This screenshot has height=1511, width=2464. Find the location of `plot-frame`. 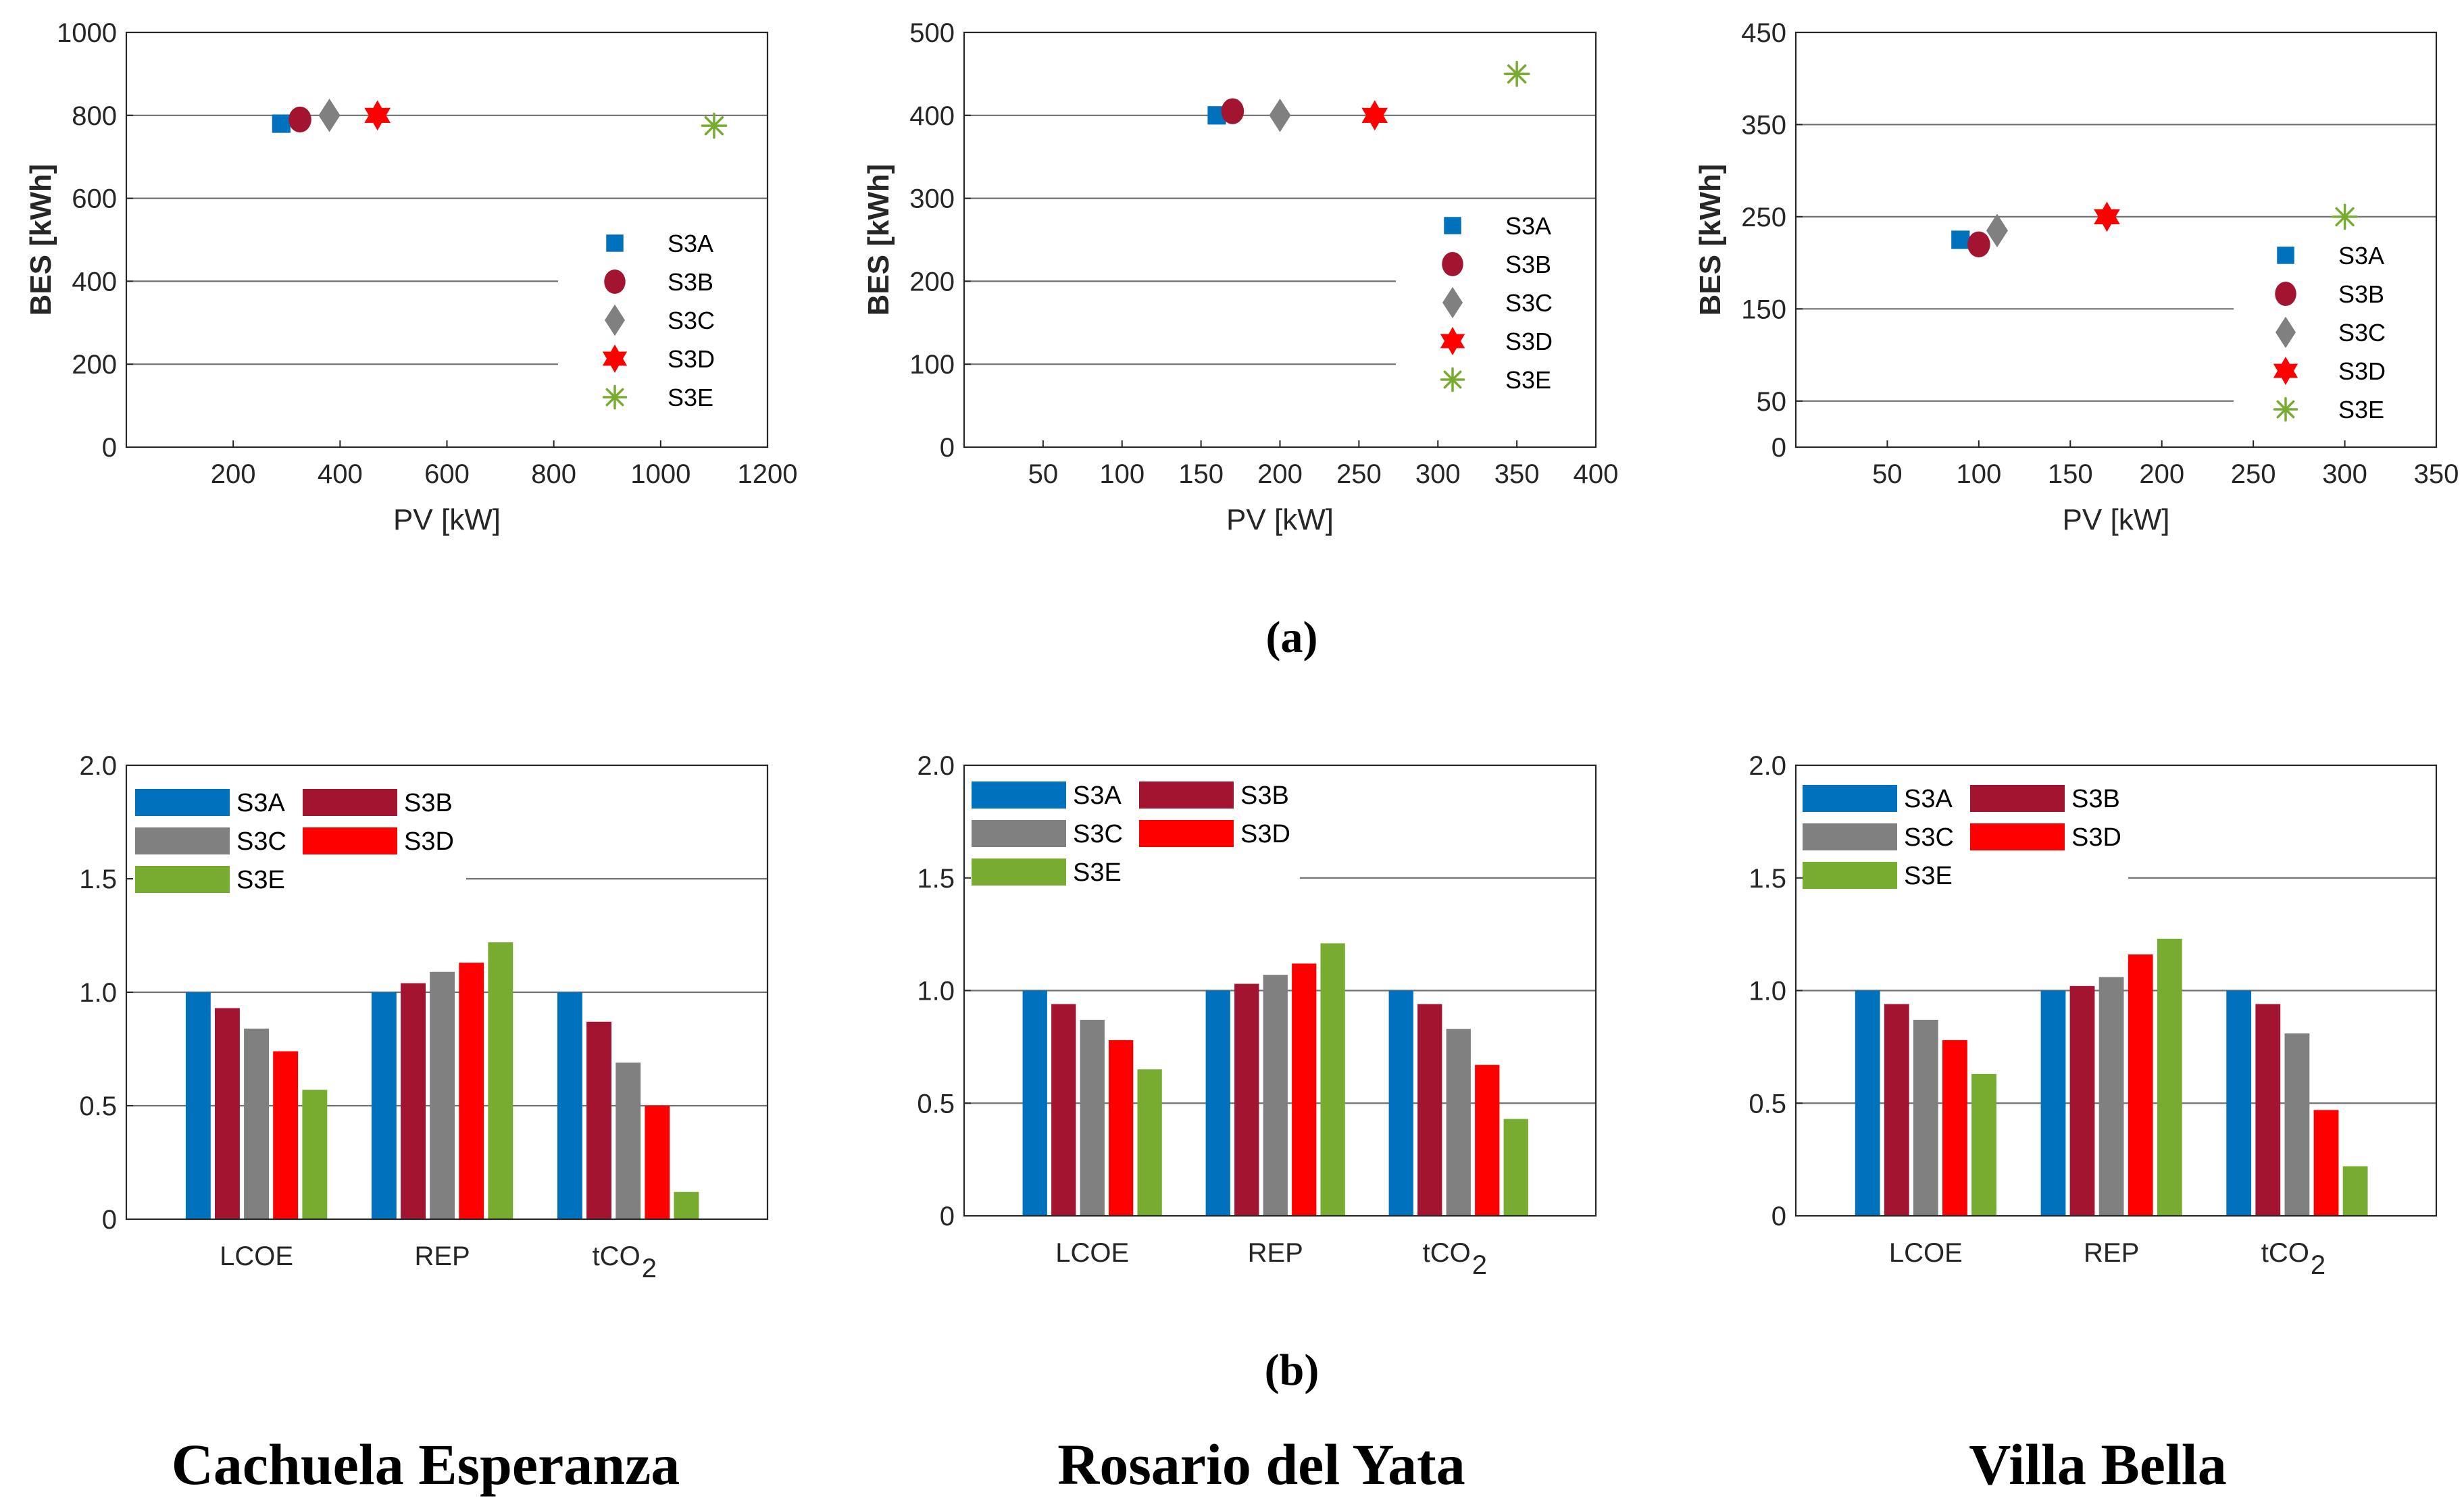

plot-frame is located at coordinates (1280, 240).